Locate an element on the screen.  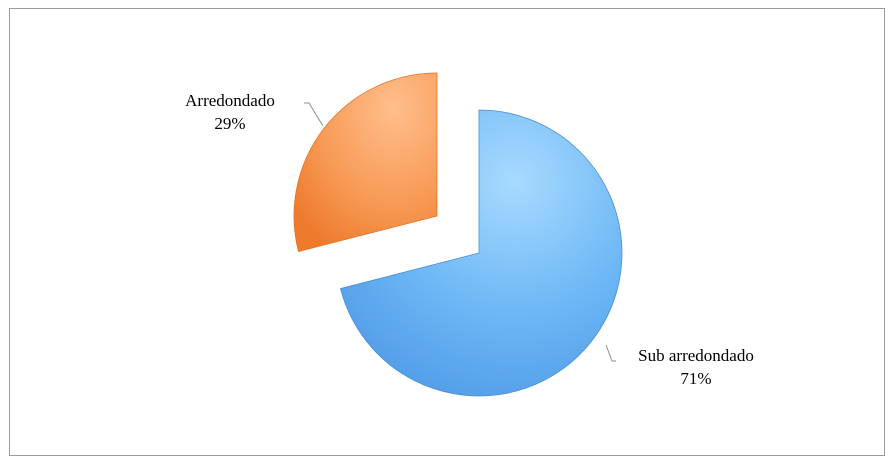
pie-slice-arredondado is located at coordinates (365, 162).